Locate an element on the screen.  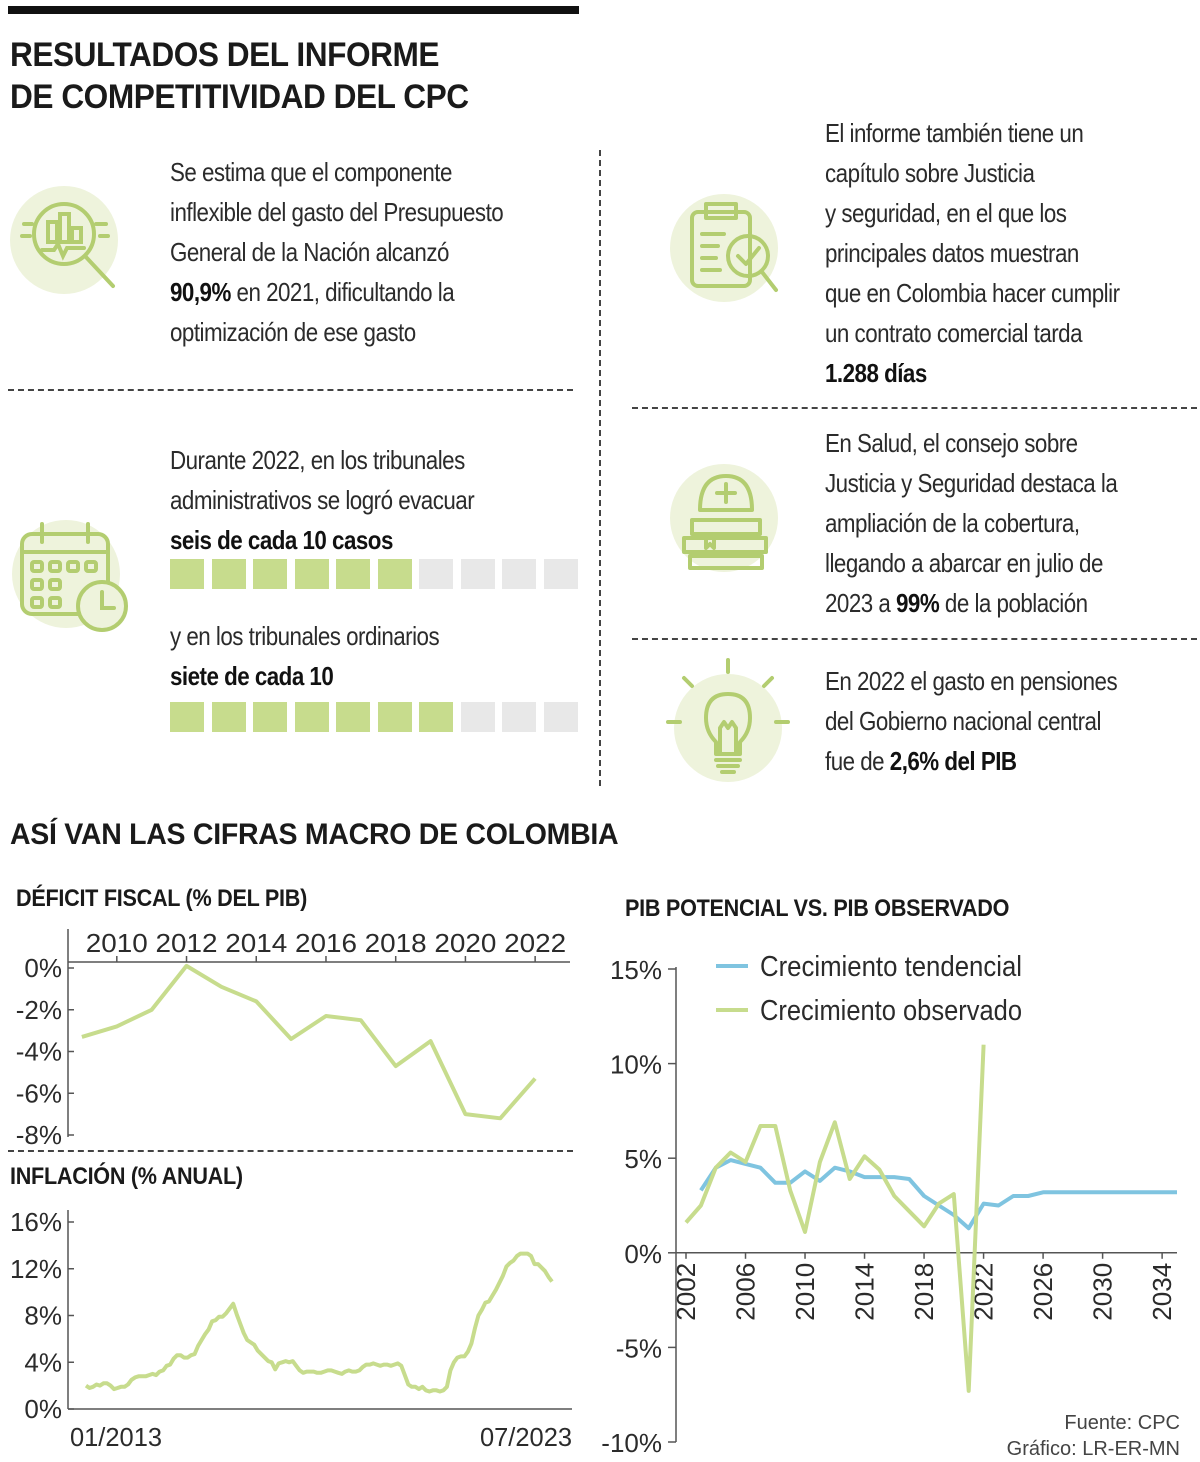
justicia-highlight: 1.288 días is located at coordinates (876, 373).